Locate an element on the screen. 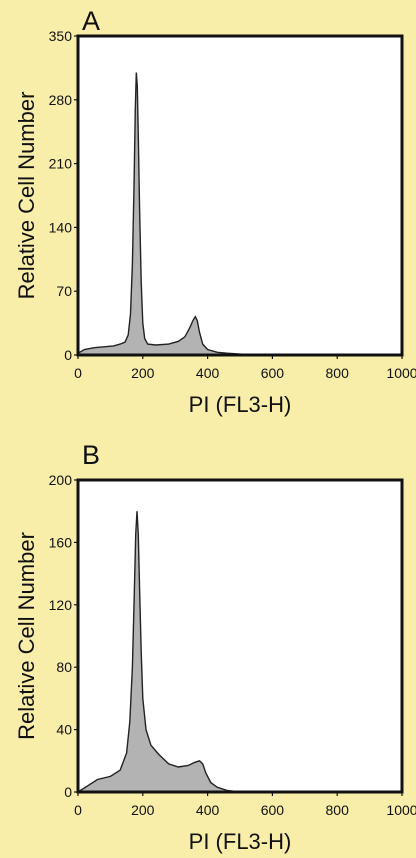 The height and width of the screenshot is (858, 416). panel-label-a: A is located at coordinates (91, 21).